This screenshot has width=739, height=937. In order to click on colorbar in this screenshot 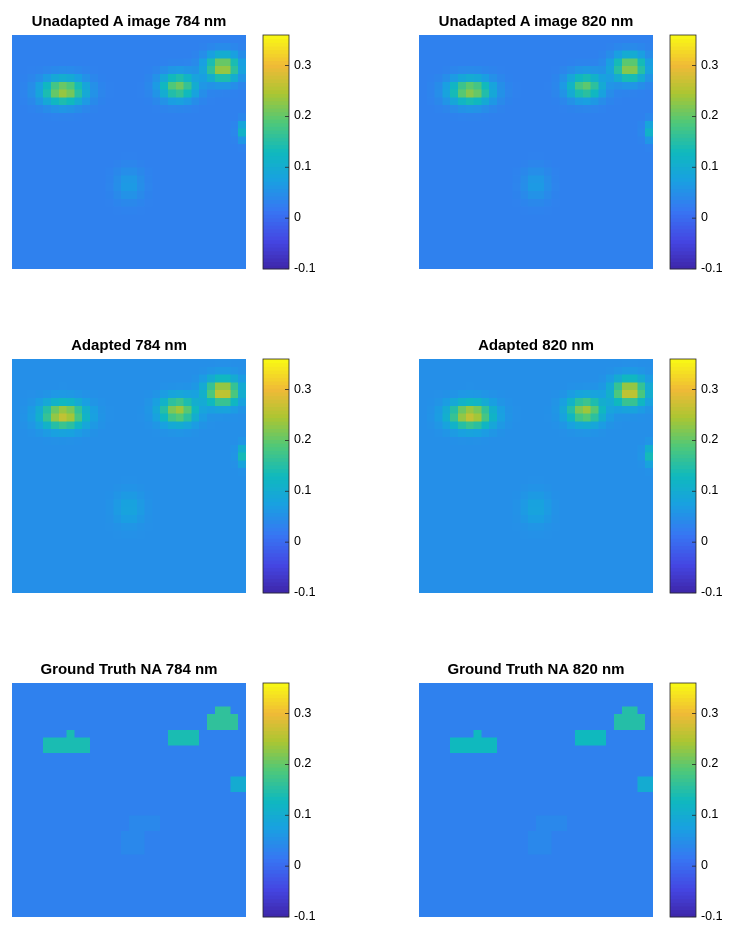, I will do `click(276, 800)`.